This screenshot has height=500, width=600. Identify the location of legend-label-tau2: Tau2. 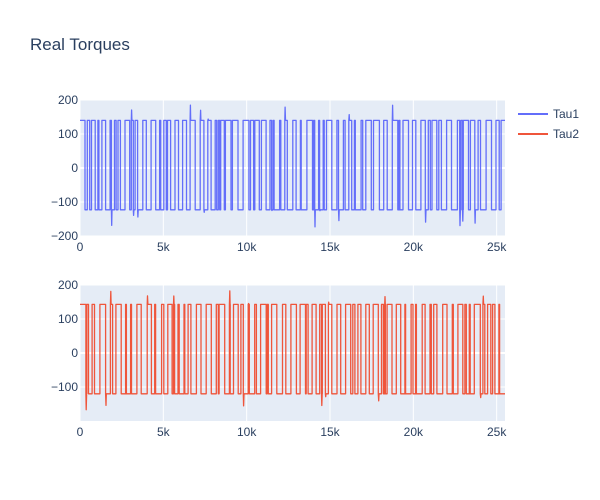
(566, 134).